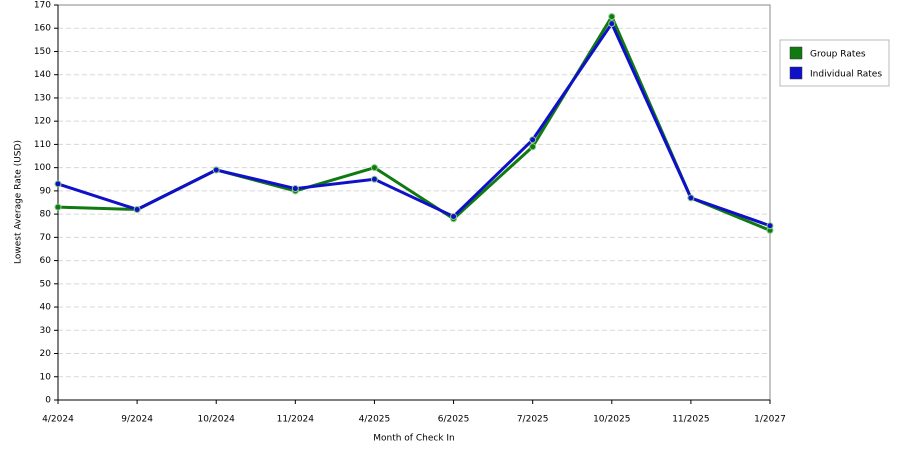 The height and width of the screenshot is (450, 900). What do you see at coordinates (46, 191) in the screenshot?
I see `y-tick-label: 90` at bounding box center [46, 191].